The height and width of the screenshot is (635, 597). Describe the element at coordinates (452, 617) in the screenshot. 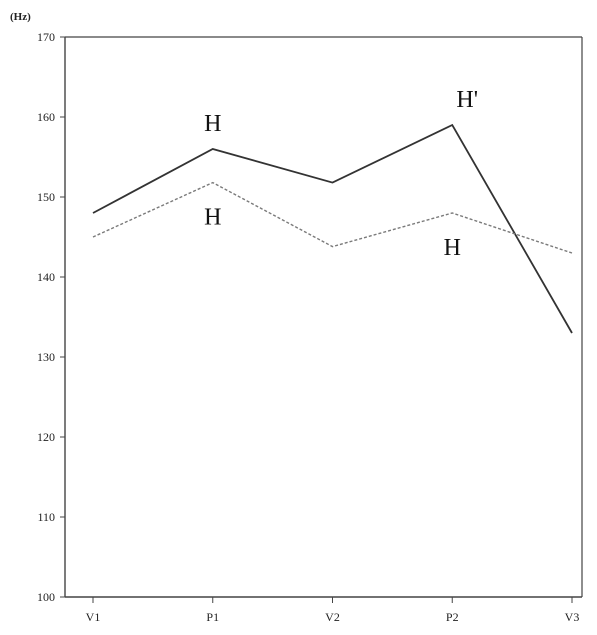

I see `x-tick-label: P2` at that location.